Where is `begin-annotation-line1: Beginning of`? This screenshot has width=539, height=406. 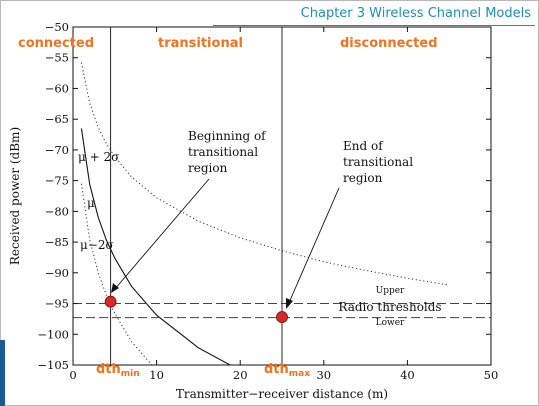
begin-annotation-line1: Beginning of is located at coordinates (227, 136).